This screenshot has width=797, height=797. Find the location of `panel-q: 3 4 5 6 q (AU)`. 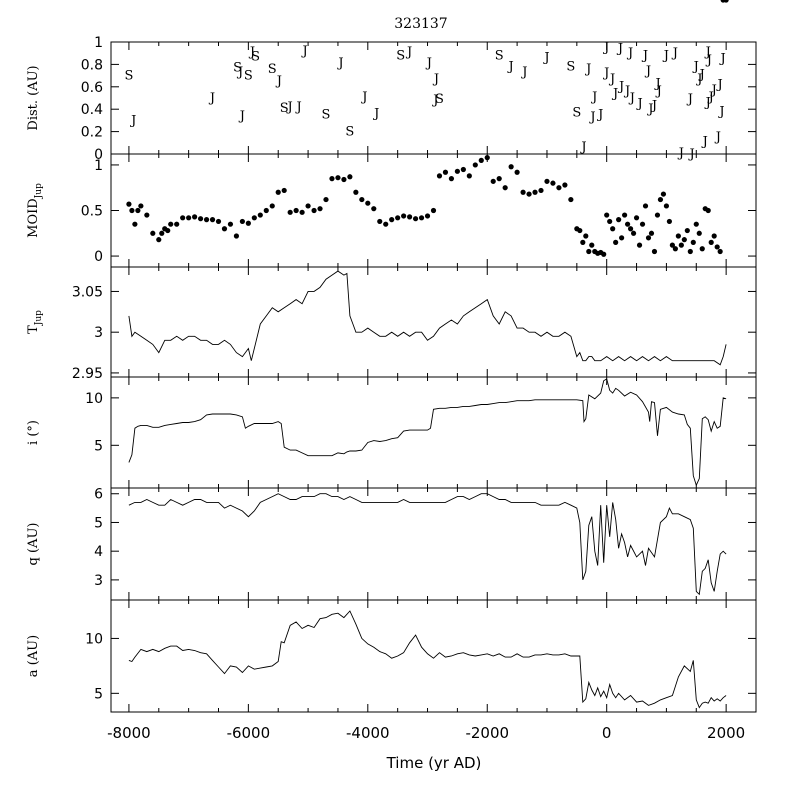

panel-q: 3 4 5 6 q (AU) is located at coordinates (391, 544).